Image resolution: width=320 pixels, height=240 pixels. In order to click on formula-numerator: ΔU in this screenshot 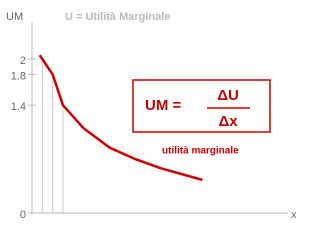, I will do `click(228, 95)`.